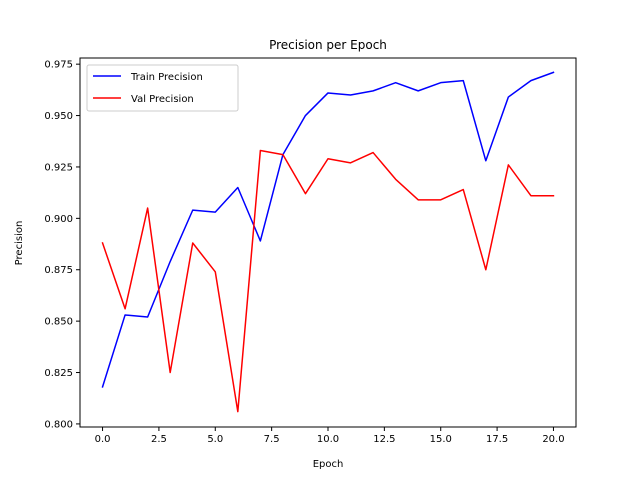 The image size is (640, 480). I want to click on x-axis-title: Epoch, so click(328, 464).